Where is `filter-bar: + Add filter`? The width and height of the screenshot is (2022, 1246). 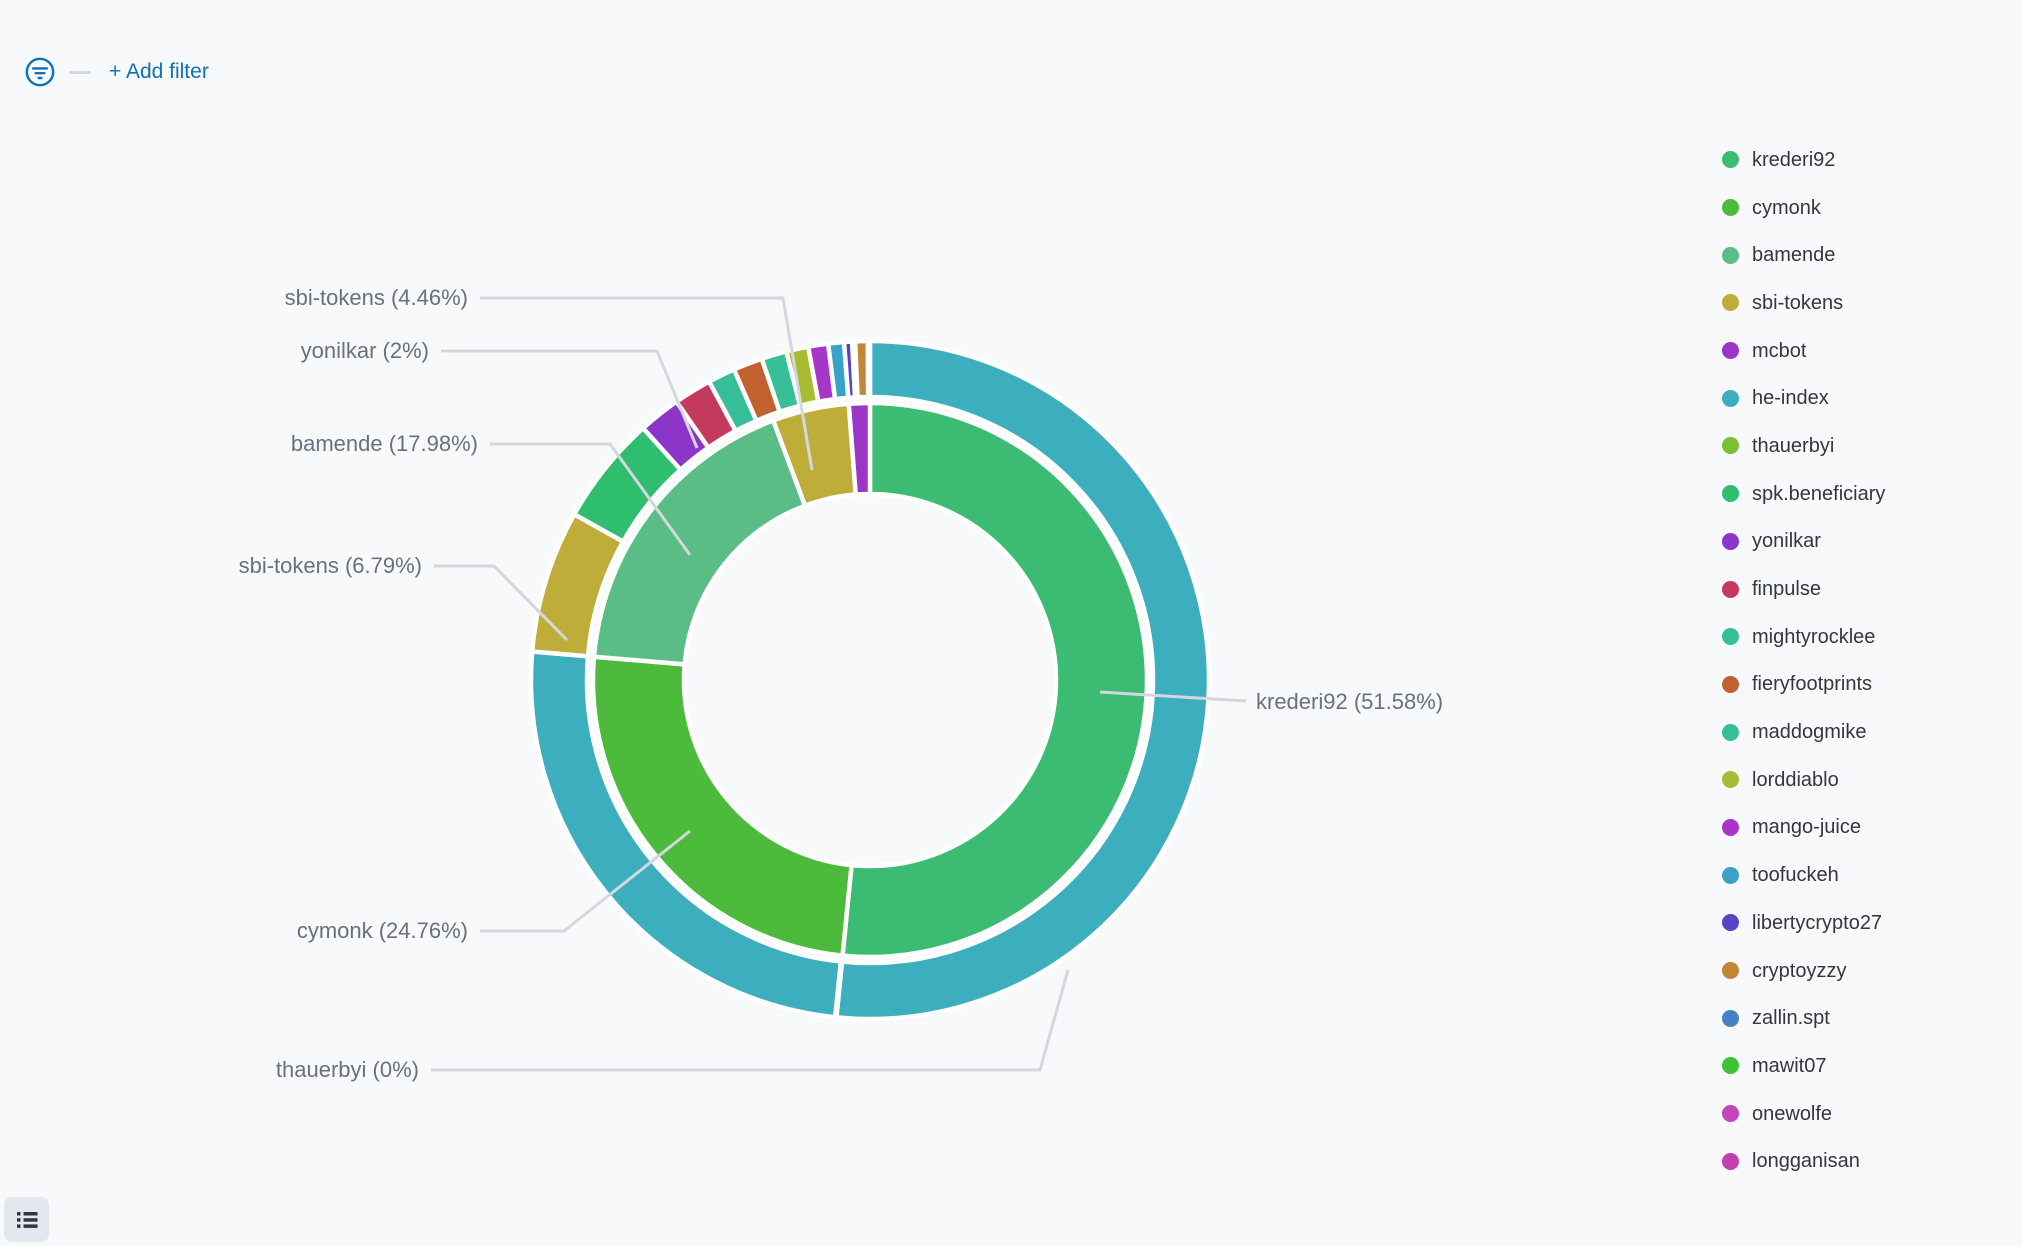 filter-bar: + Add filter is located at coordinates (117, 72).